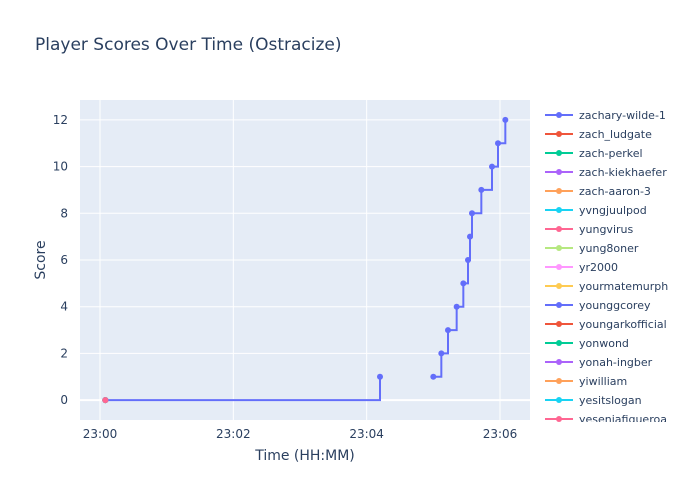 This screenshot has height=500, width=700. Describe the element at coordinates (64, 260) in the screenshot. I see `y-tick-label: 6` at that location.